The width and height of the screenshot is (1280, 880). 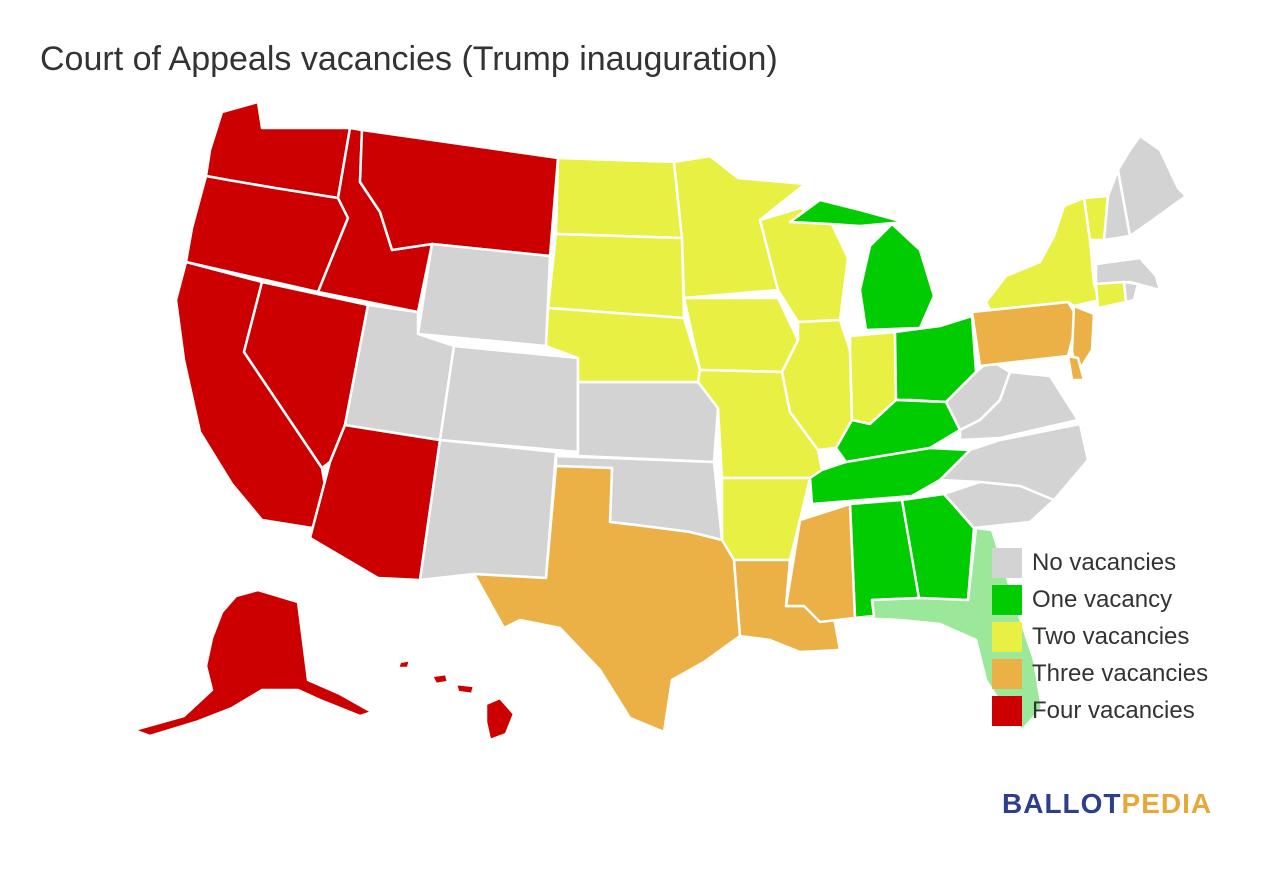 I want to click on state-ny, so click(x=1043, y=254).